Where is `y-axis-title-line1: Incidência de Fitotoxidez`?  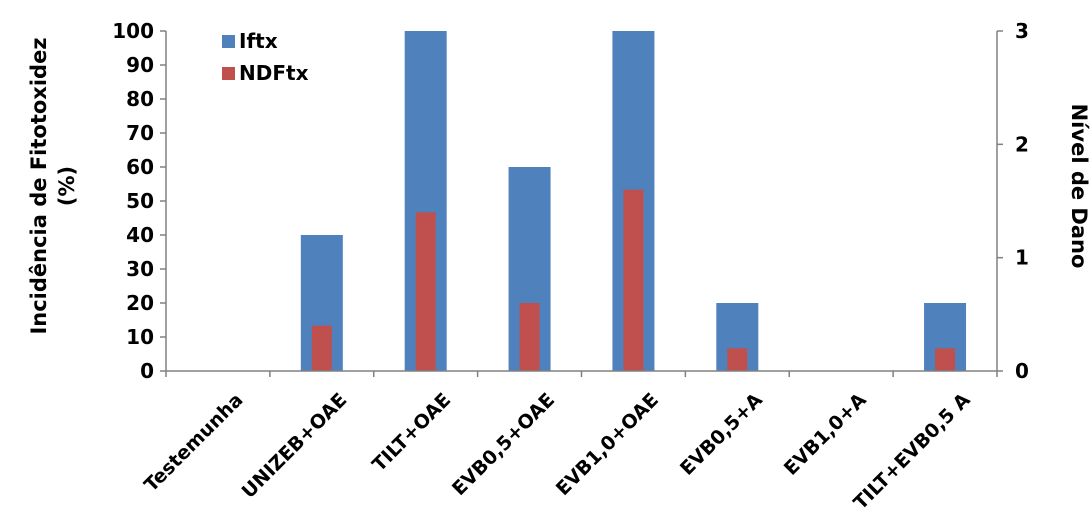 y-axis-title-line1: Incidência de Fitotoxidez is located at coordinates (39, 185).